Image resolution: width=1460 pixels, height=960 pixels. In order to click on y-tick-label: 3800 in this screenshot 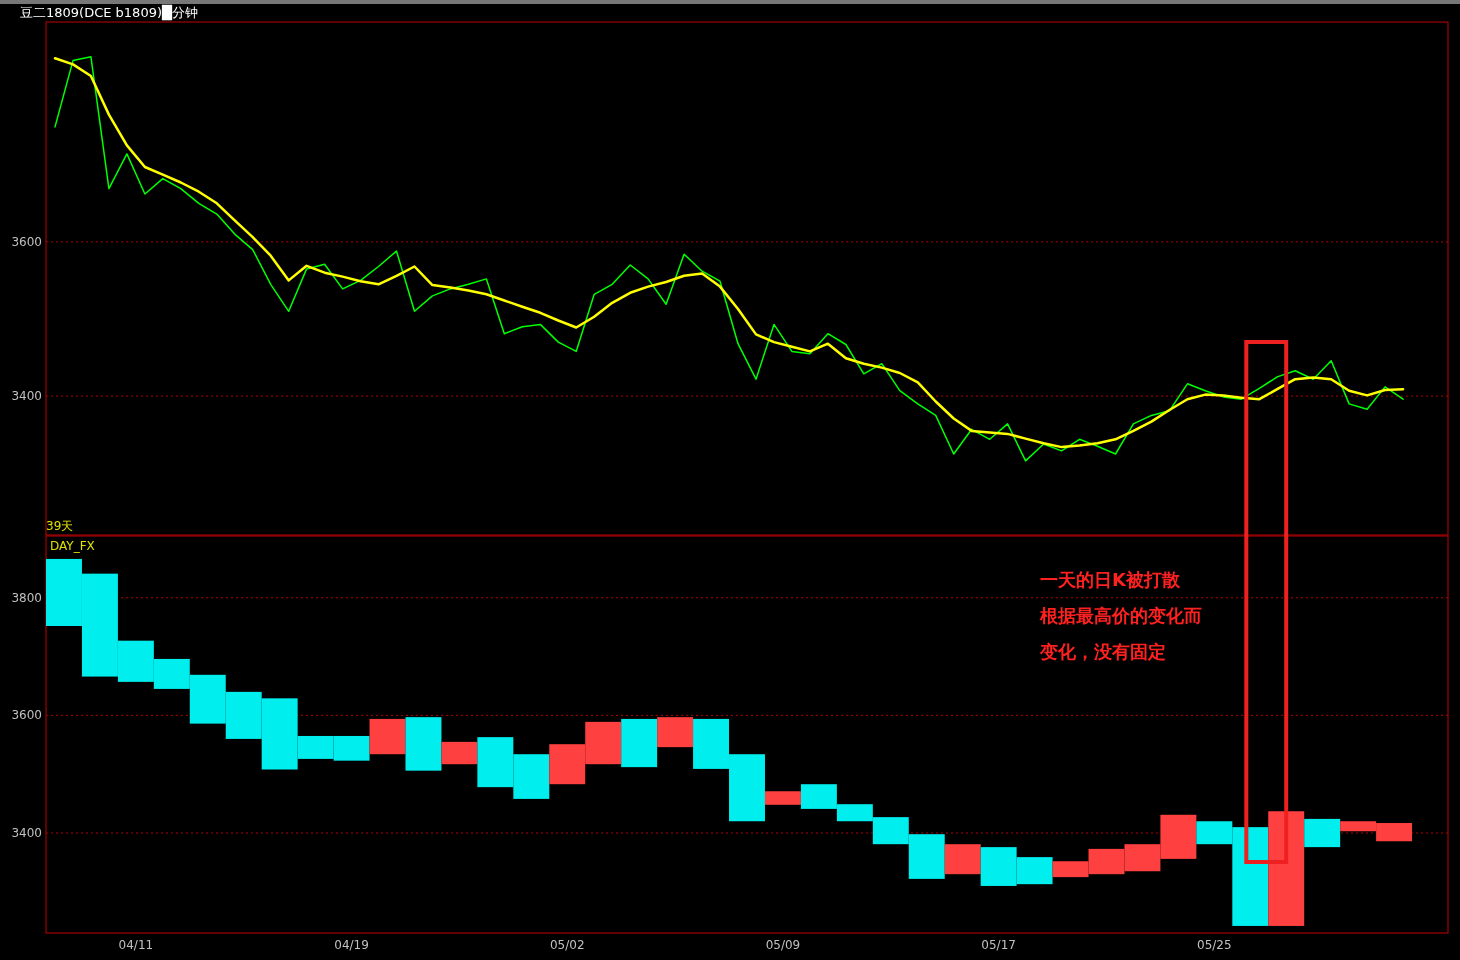, I will do `click(26, 597)`.